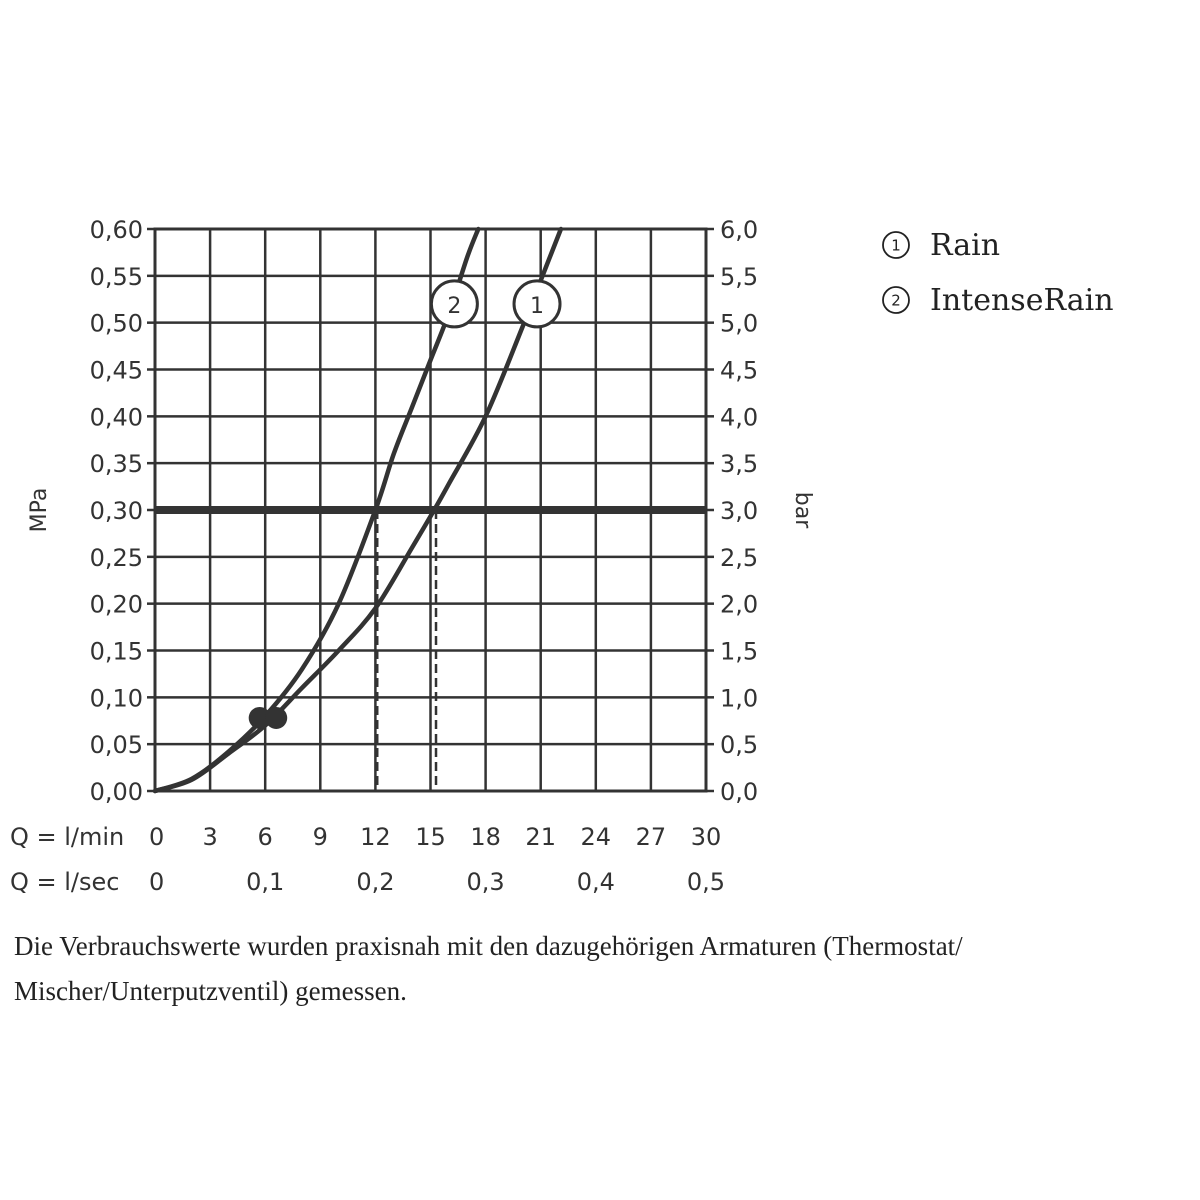 Image resolution: width=1200 pixels, height=1200 pixels. I want to click on x-tick-label: 27, so click(651, 837).